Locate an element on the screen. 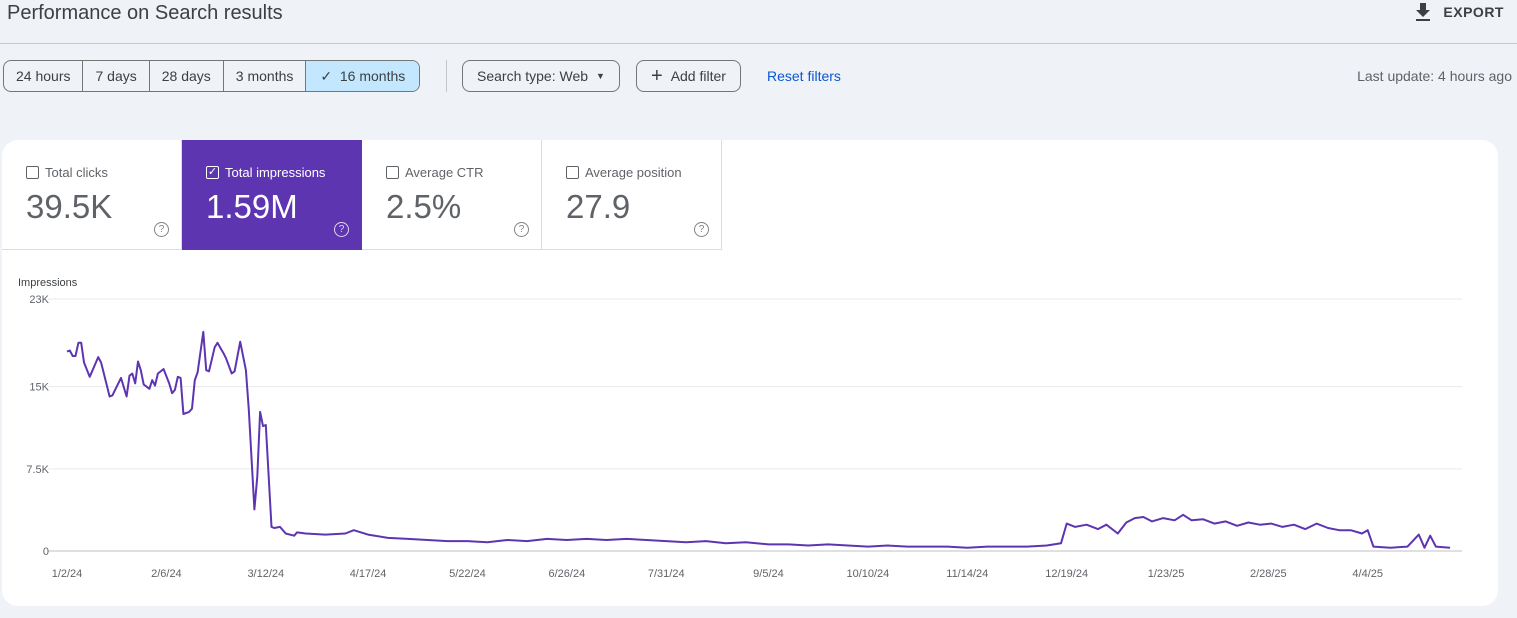 This screenshot has height=618, width=1517. page-title: Performance on Search results is located at coordinates (145, 13).